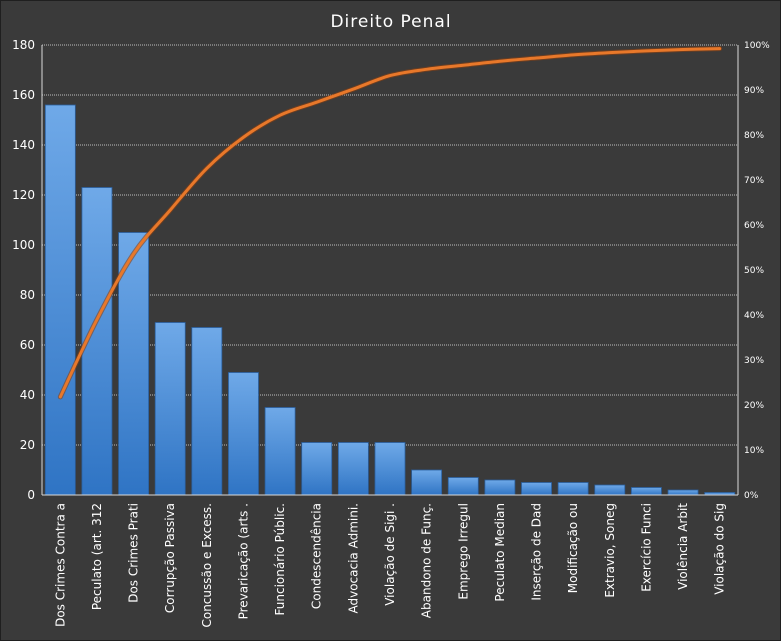  I want to click on x-tick-label: Violação do Sig, so click(720, 549).